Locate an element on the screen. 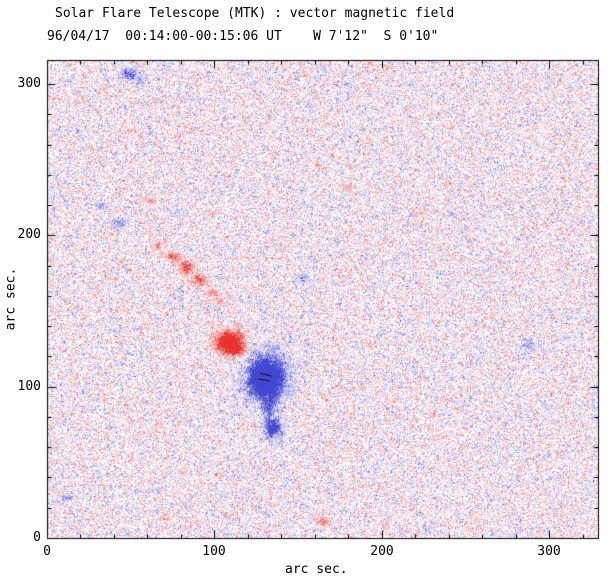 The width and height of the screenshot is (612, 585). x-tick-label: 300 is located at coordinates (549, 551).